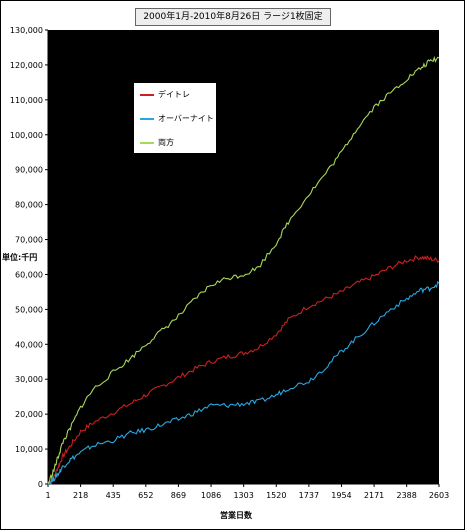  I want to click on x-tick-label: 1086, so click(211, 495).